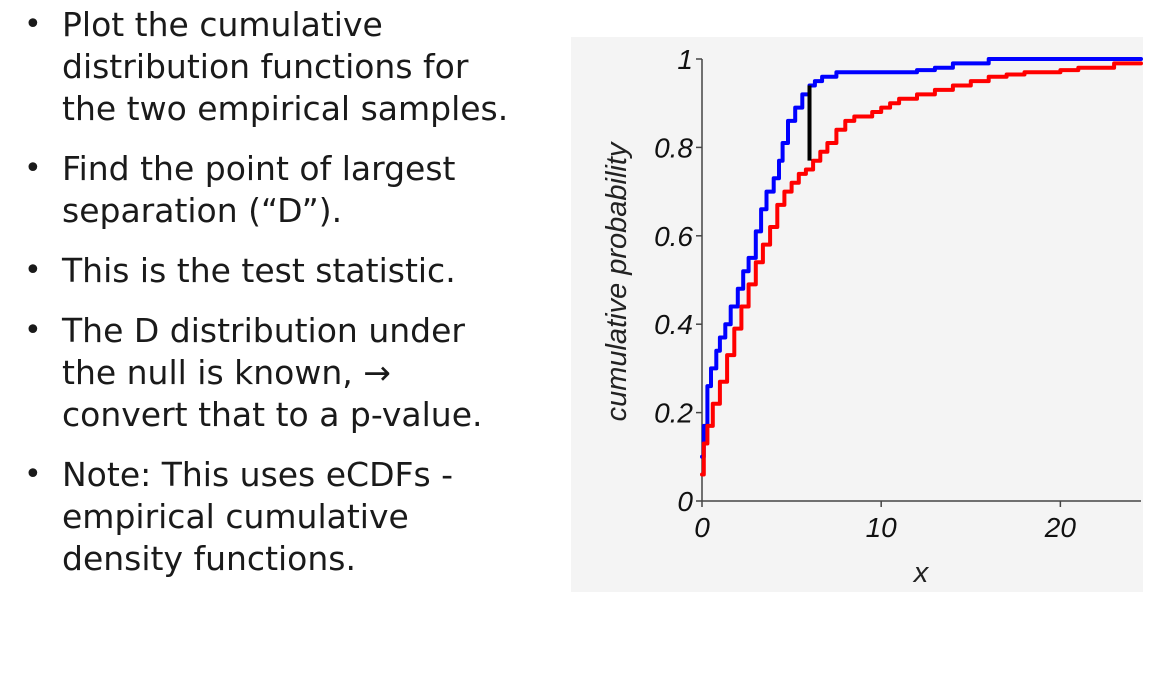 The width and height of the screenshot is (1155, 688). Describe the element at coordinates (263, 330) in the screenshot. I see `bullet-line: The D distribution under` at that location.